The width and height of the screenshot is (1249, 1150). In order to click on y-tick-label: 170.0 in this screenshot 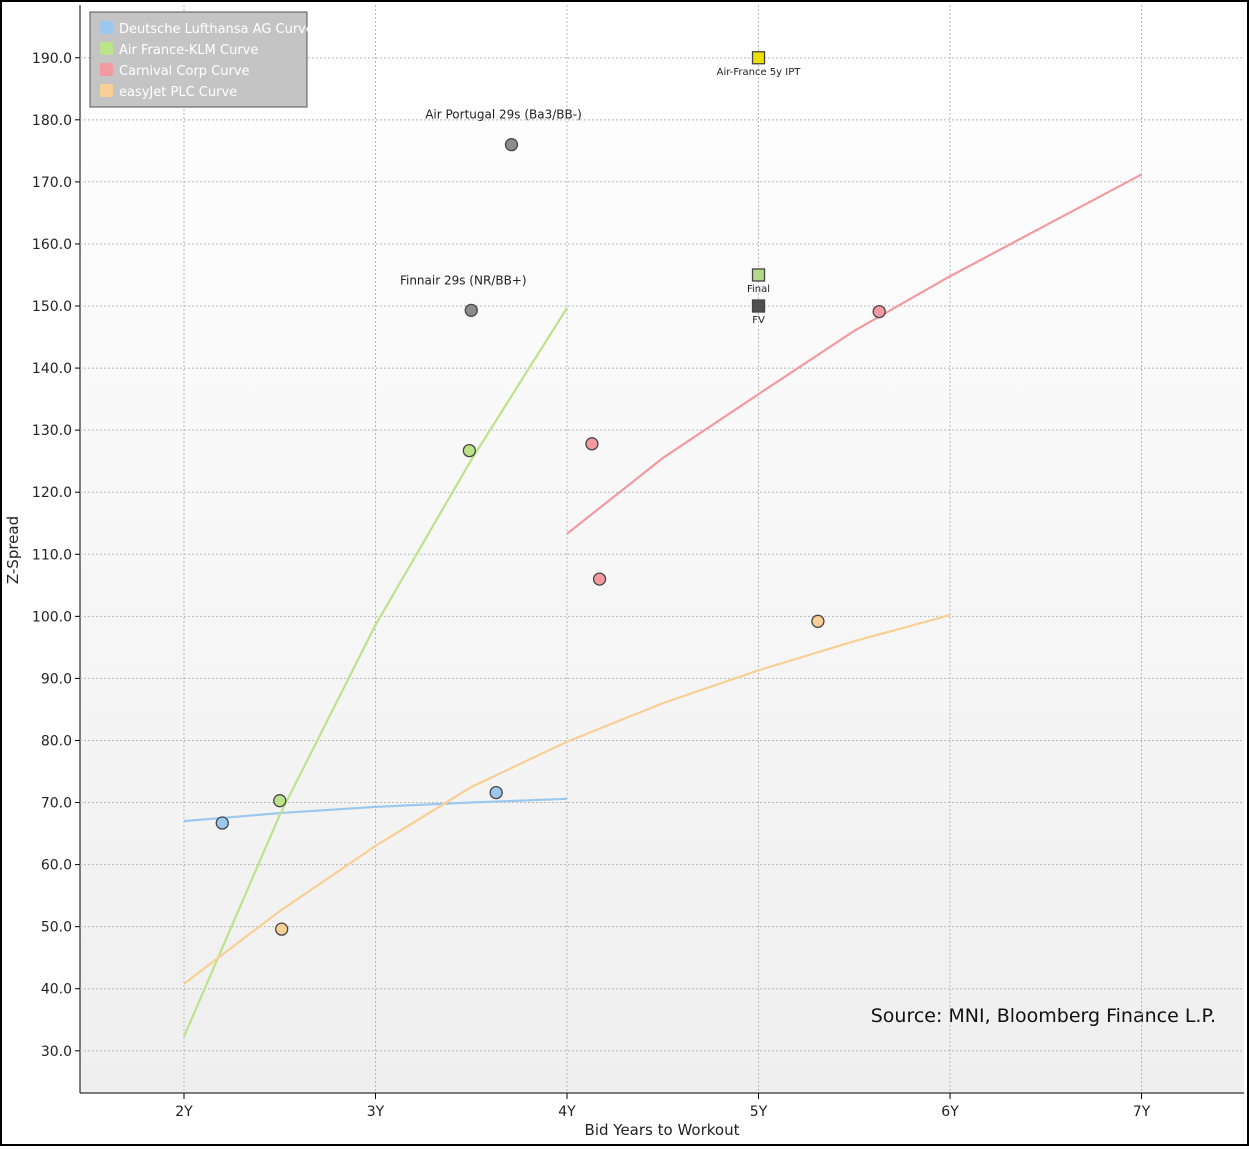, I will do `click(52, 183)`.